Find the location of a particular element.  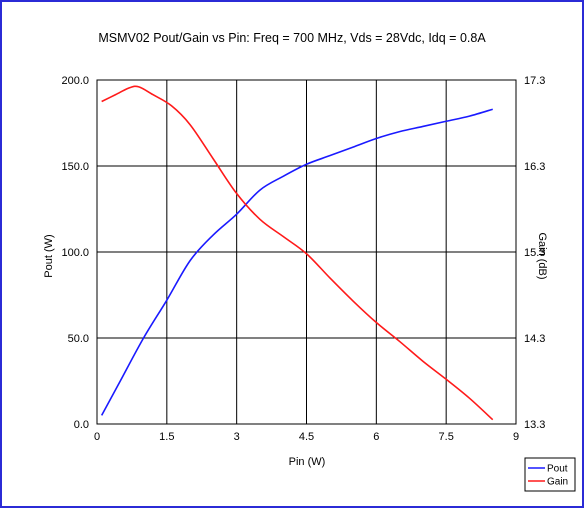

y-axis-right-label: Gain (dB) is located at coordinates (542, 255).